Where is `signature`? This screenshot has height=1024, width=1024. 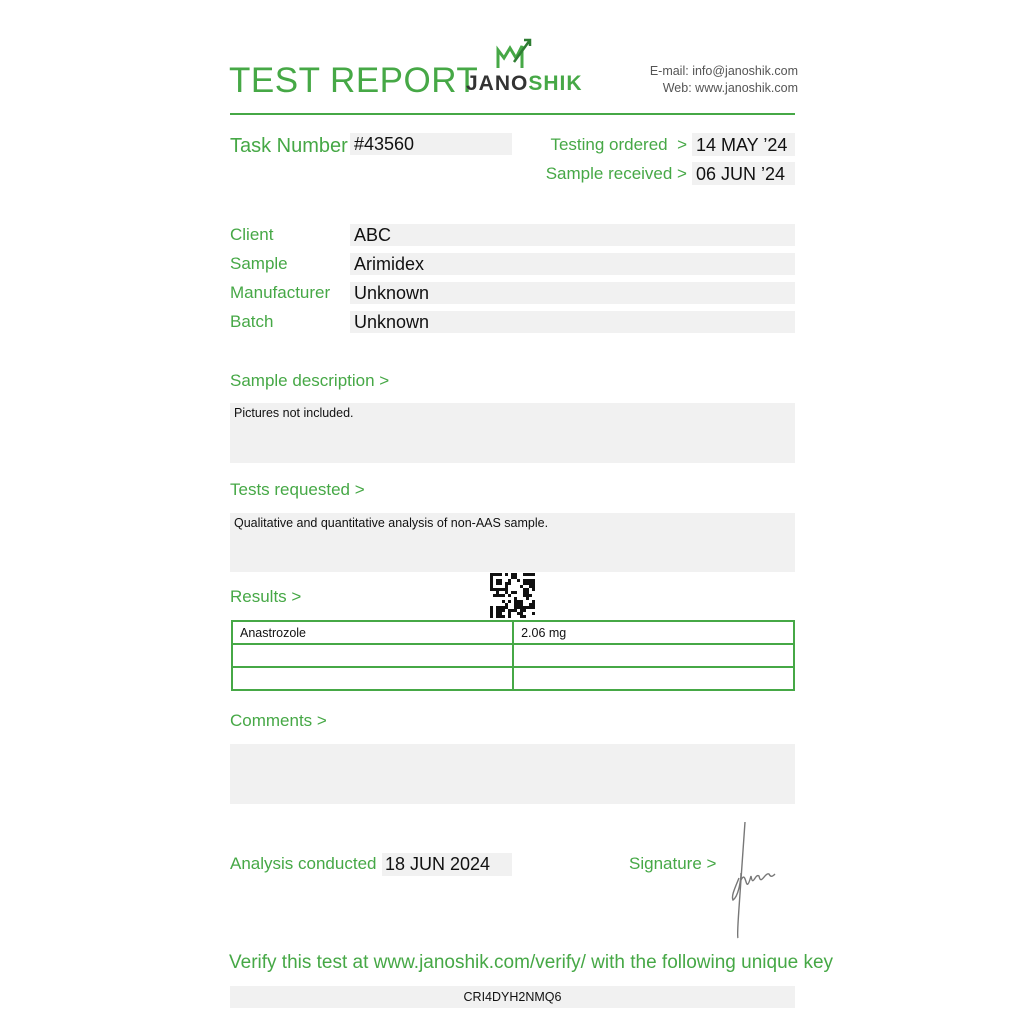 signature is located at coordinates (753, 880).